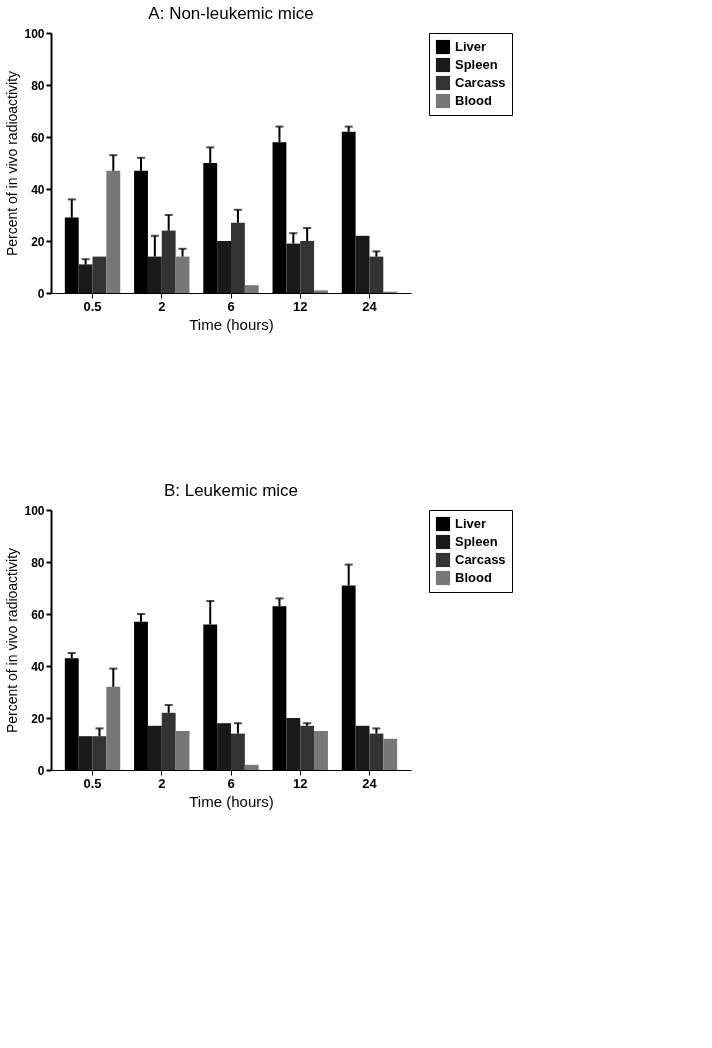 The image size is (712, 1048). What do you see at coordinates (231, 13) in the screenshot?
I see `chart-title: A: Non-leukemic mice` at bounding box center [231, 13].